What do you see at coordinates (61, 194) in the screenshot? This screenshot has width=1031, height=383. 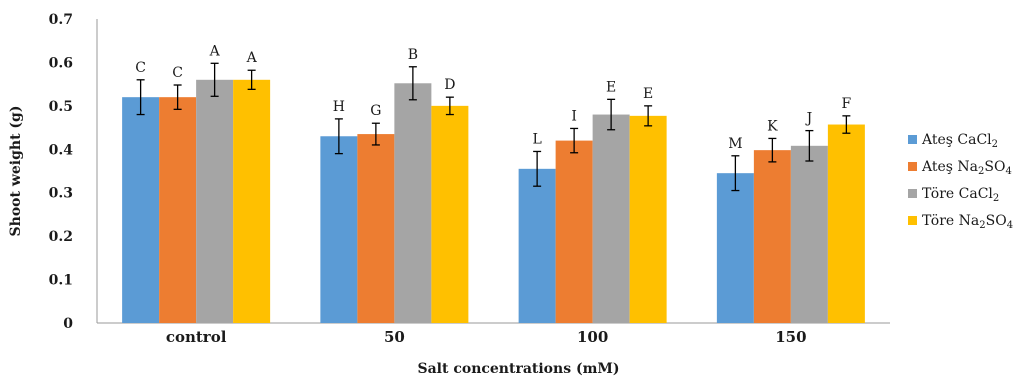 I see `y-tick-label: 0.3` at bounding box center [61, 194].